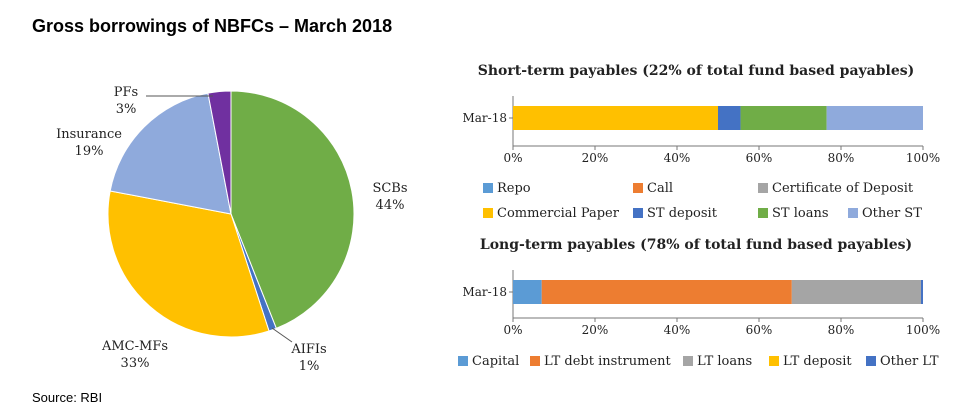 The width and height of the screenshot is (956, 415). Describe the element at coordinates (89, 151) in the screenshot. I see `pie-value-insurance: 19%` at that location.